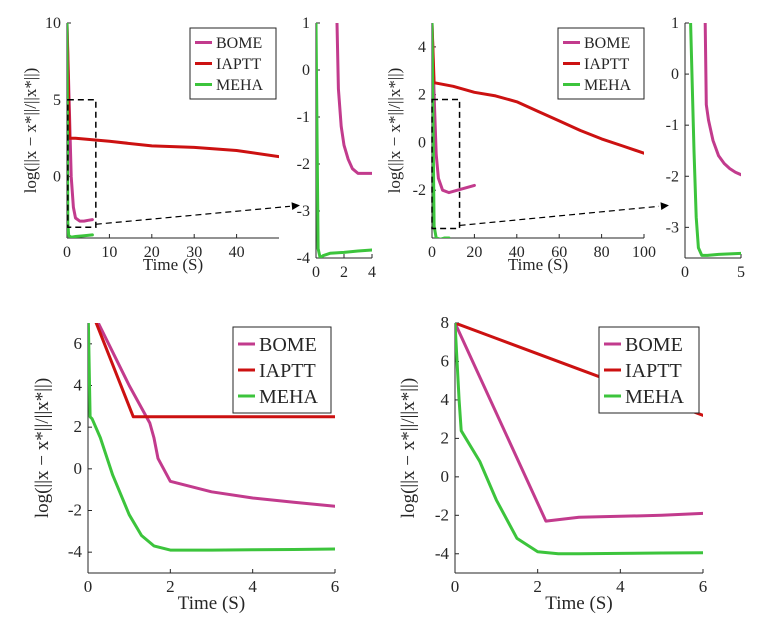  Describe the element at coordinates (445, 360) in the screenshot. I see `y-tick-label: 6` at that location.